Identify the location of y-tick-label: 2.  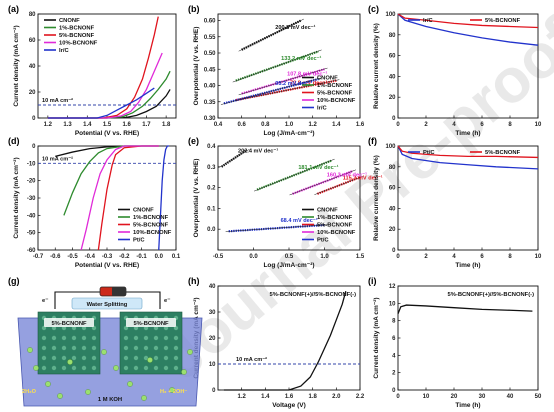
(394, 374).